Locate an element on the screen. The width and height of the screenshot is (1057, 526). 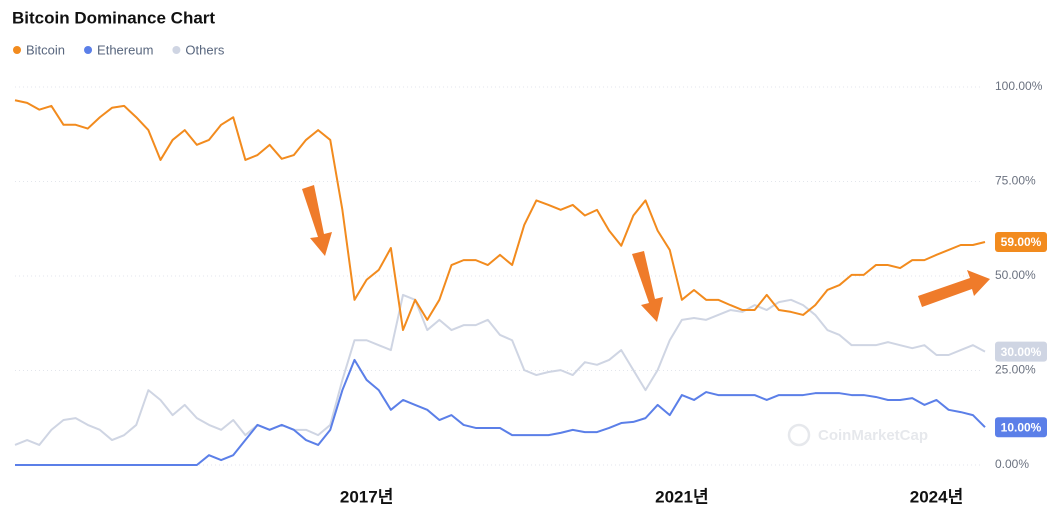
x-tick-label: 2021년 is located at coordinates (681, 496).